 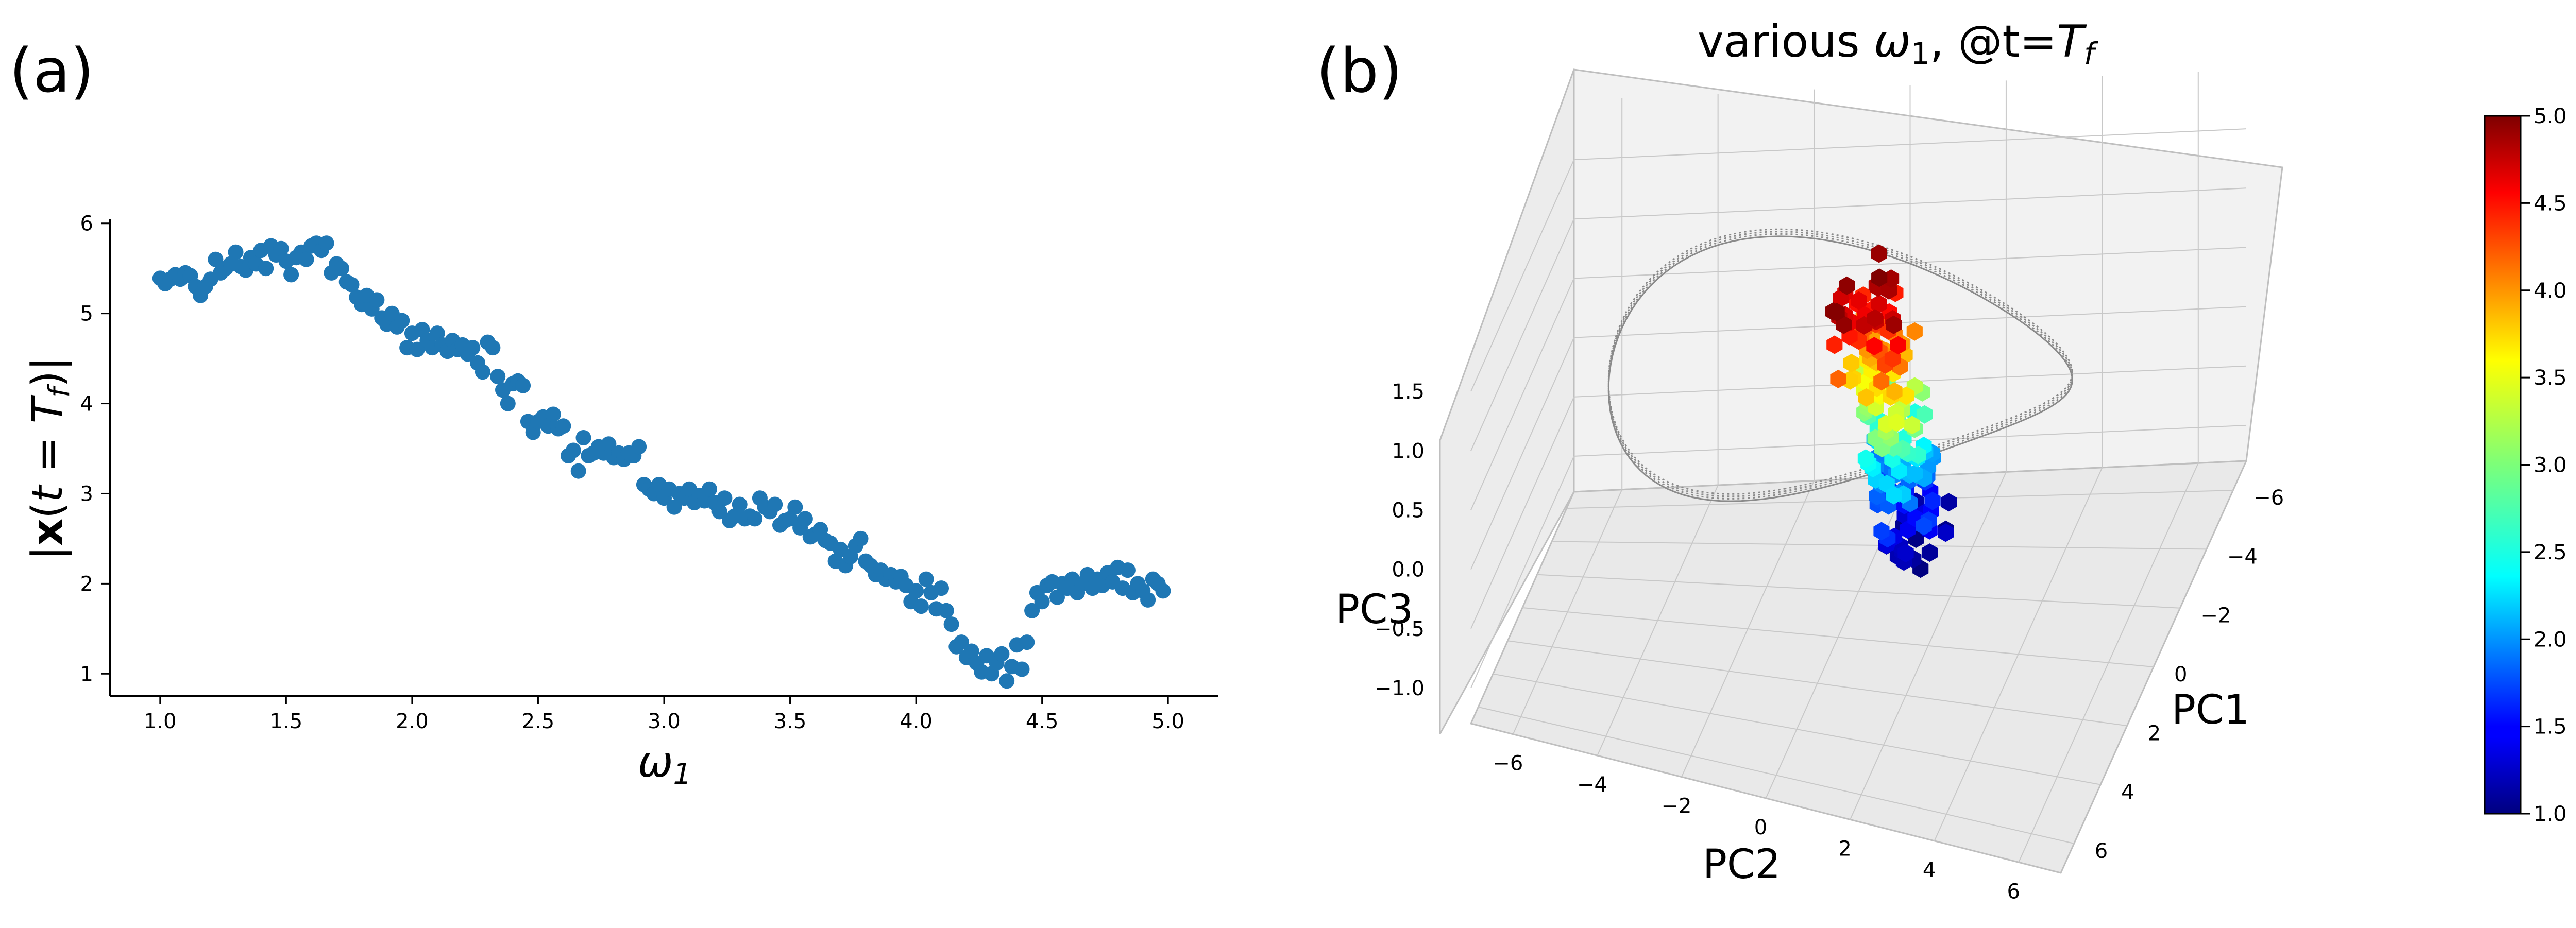 What do you see at coordinates (1742, 864) in the screenshot?
I see `pc2-label: PC2` at bounding box center [1742, 864].